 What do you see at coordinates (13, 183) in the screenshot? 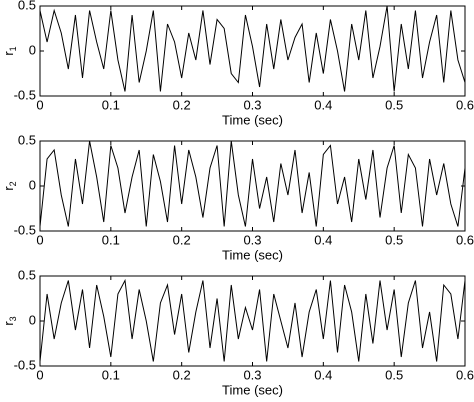
I see `y-label-sub: 2` at bounding box center [13, 183].